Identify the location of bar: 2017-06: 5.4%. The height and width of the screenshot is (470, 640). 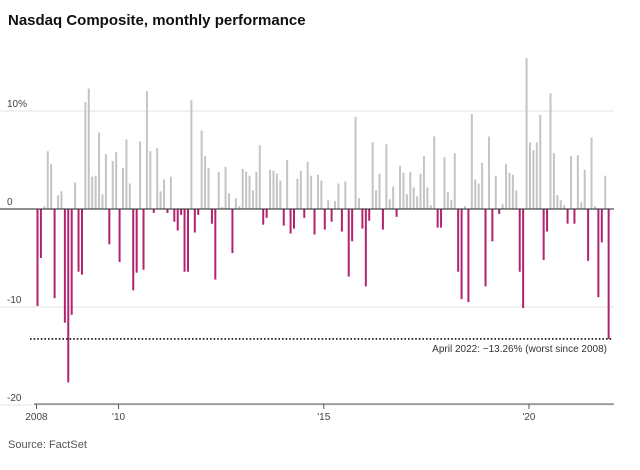
(423, 182).